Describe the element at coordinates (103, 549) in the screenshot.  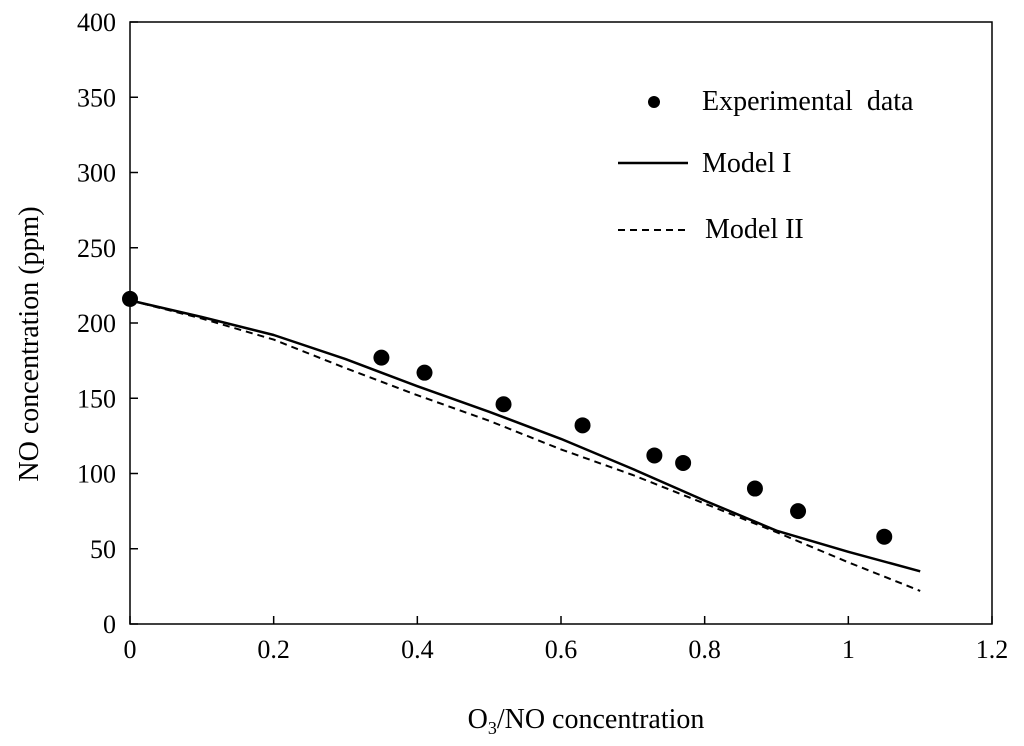
I see `y-tick-label: 50` at that location.